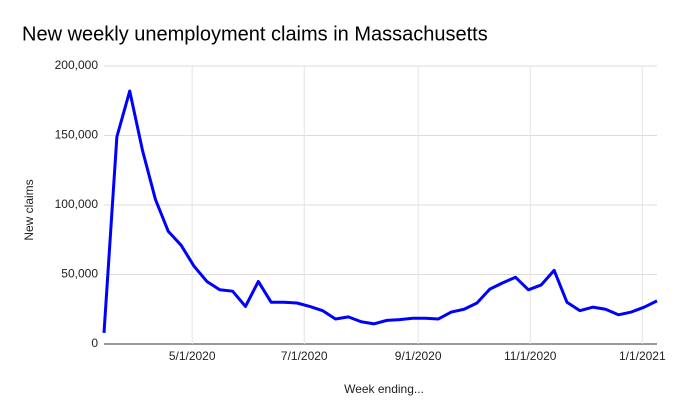  I want to click on x-tick-label: 9/1/2020, so click(418, 356).